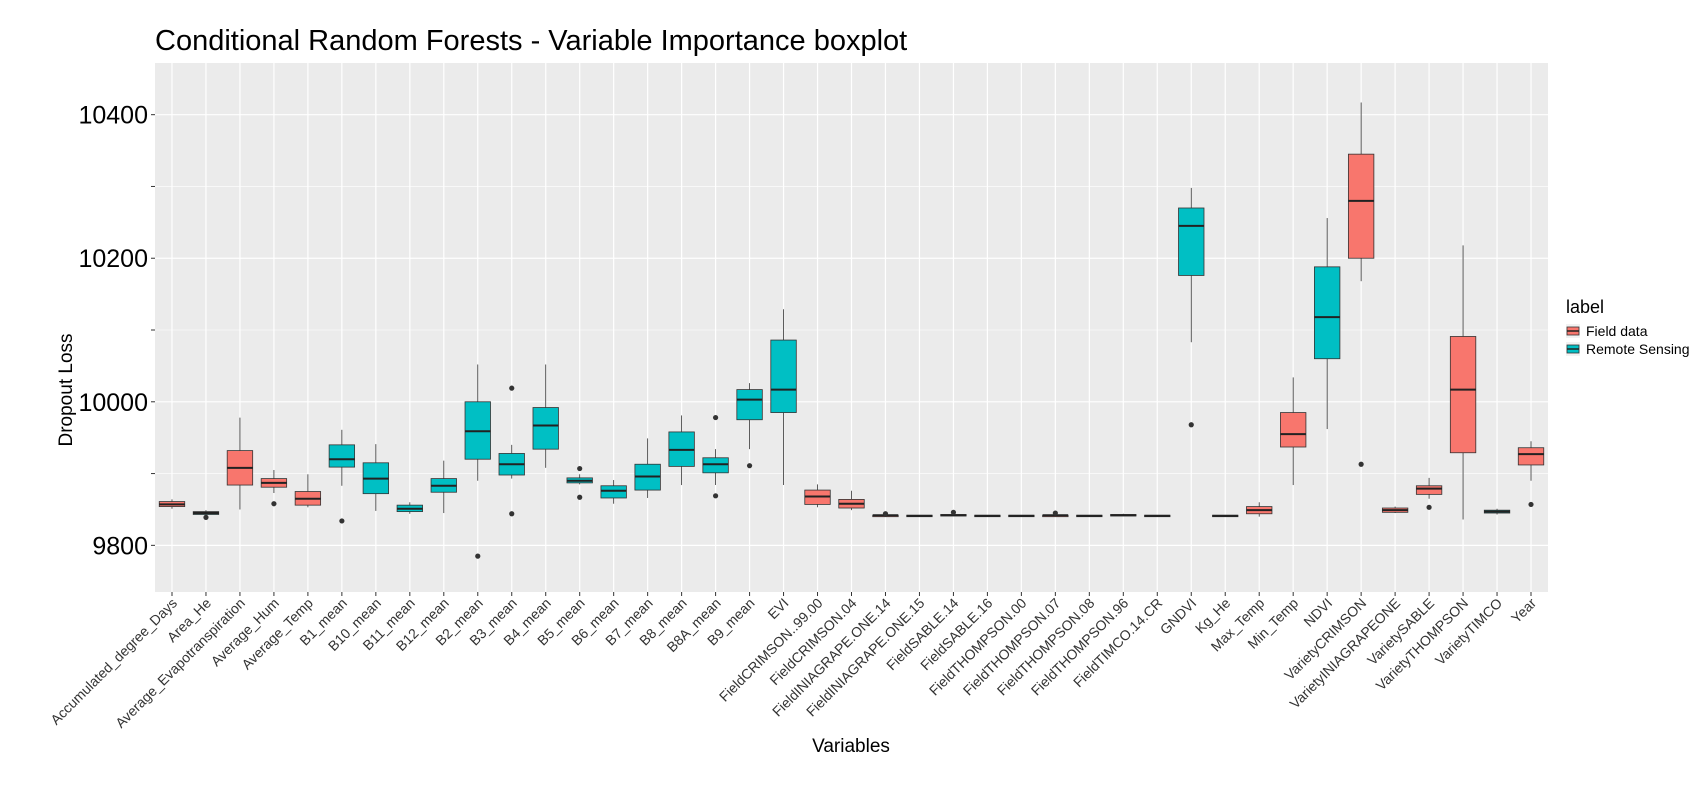 Image resolution: width=1700 pixels, height=800 pixels. Describe the element at coordinates (1617, 331) in the screenshot. I see `legend-label: Field data` at that location.